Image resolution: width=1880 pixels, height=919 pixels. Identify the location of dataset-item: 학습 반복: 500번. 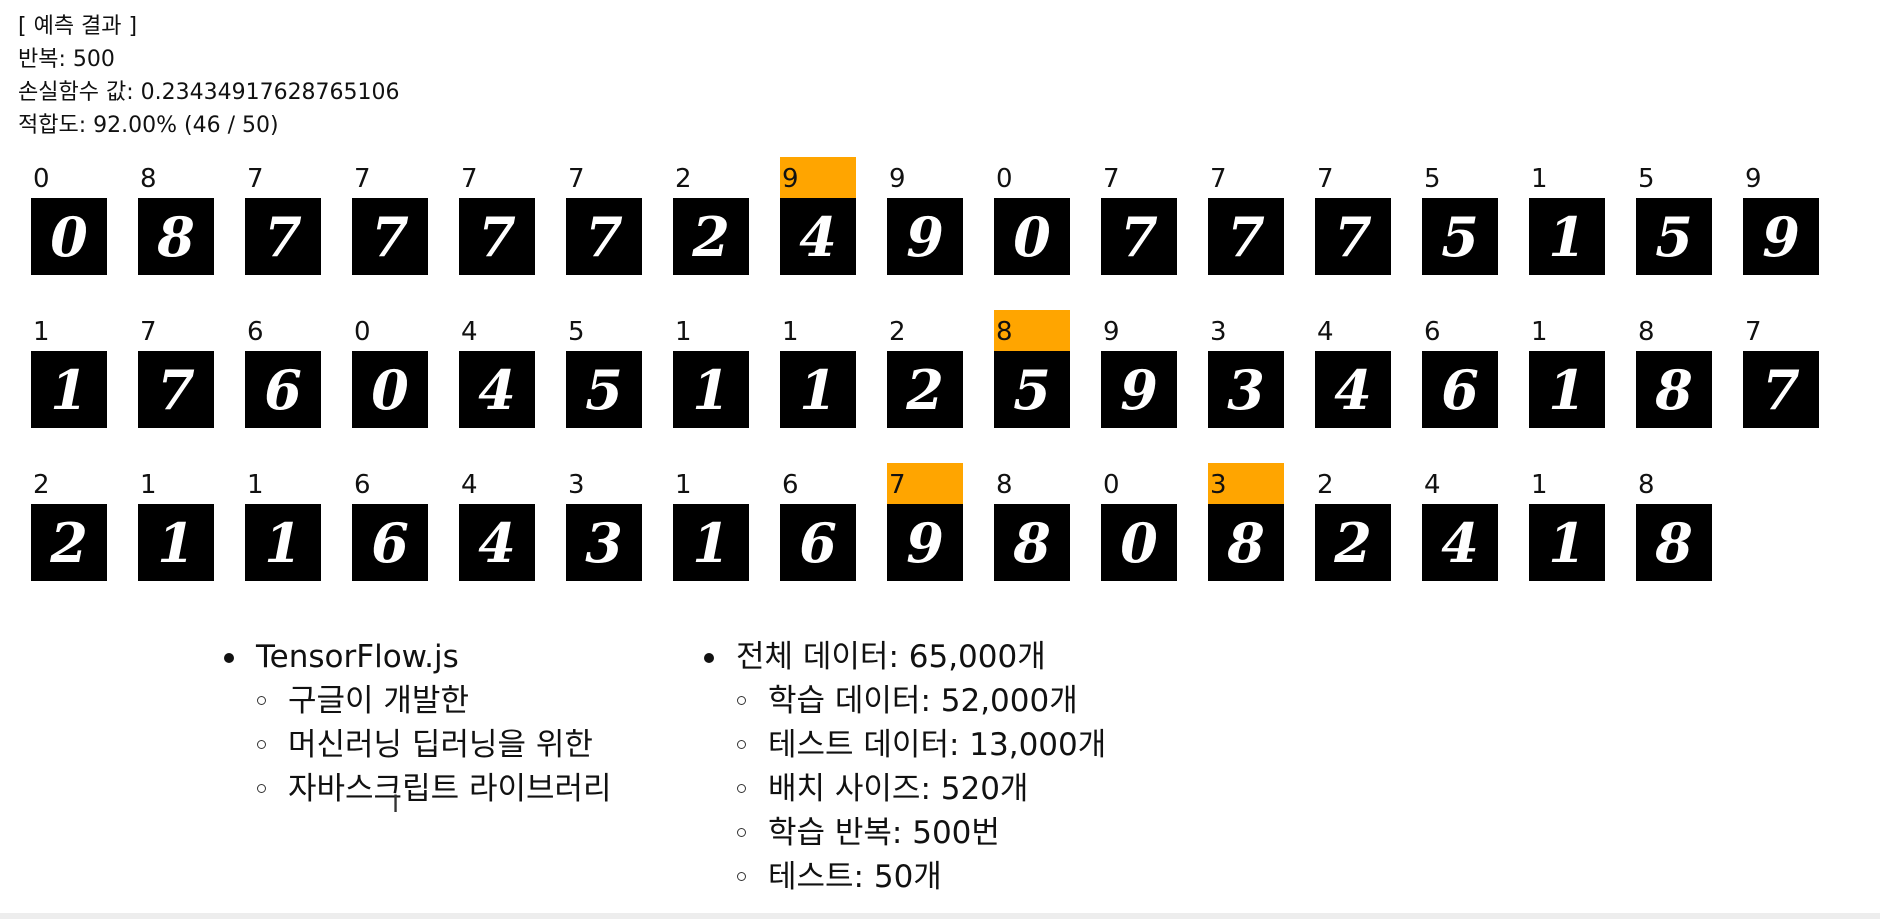
(905, 833).